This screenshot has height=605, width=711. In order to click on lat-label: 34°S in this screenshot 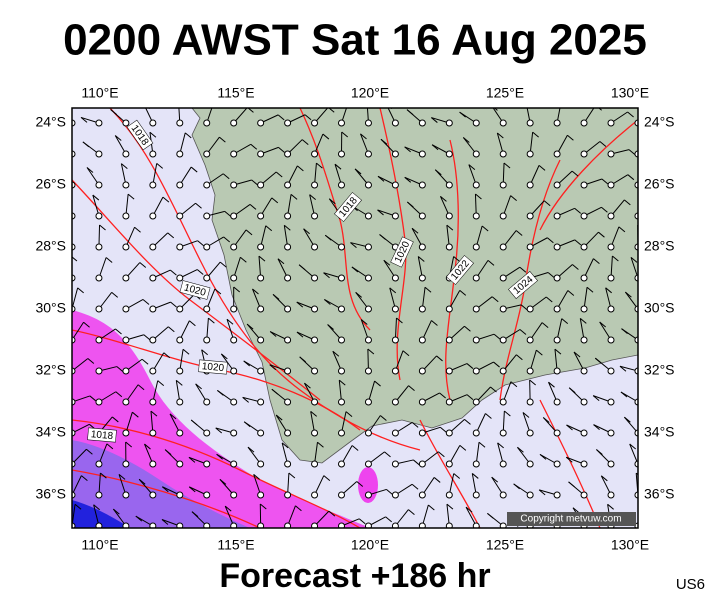, I will do `click(659, 432)`.